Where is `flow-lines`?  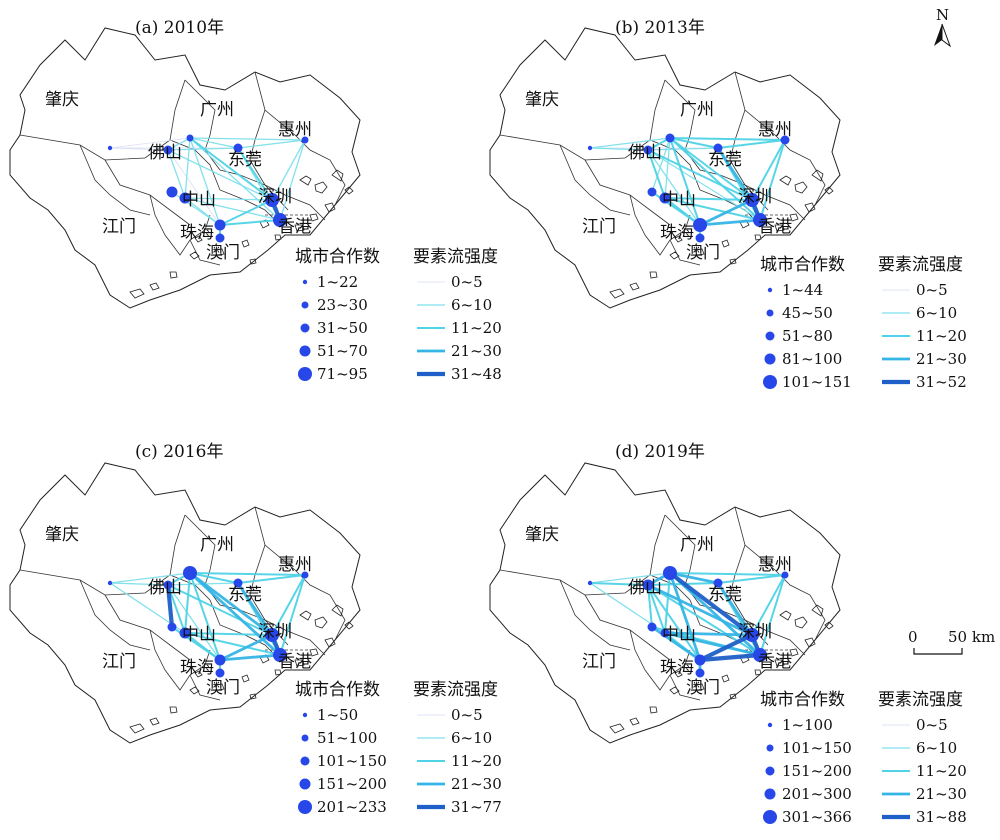
flow-lines is located at coordinates (687, 622).